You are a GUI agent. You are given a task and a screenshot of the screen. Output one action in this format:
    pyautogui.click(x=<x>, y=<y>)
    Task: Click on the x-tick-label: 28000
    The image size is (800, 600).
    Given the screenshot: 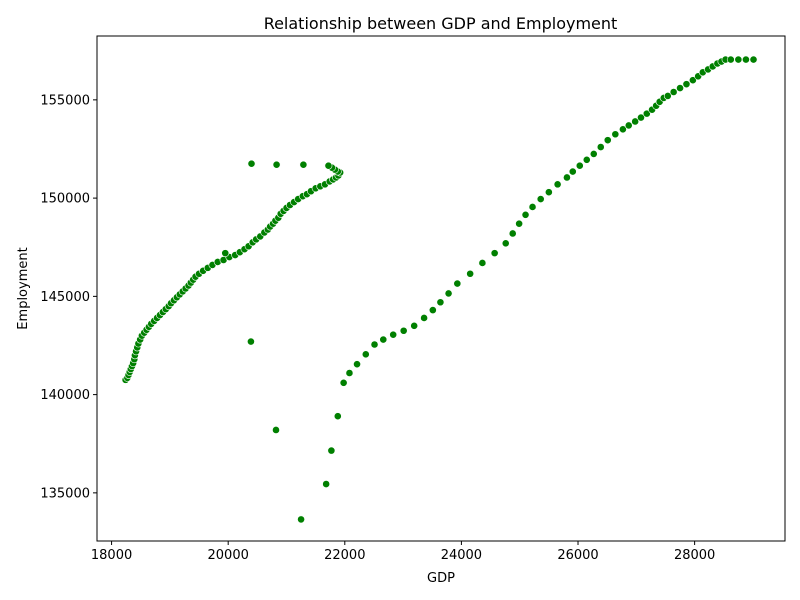 What is the action you would take?
    pyautogui.click(x=694, y=555)
    